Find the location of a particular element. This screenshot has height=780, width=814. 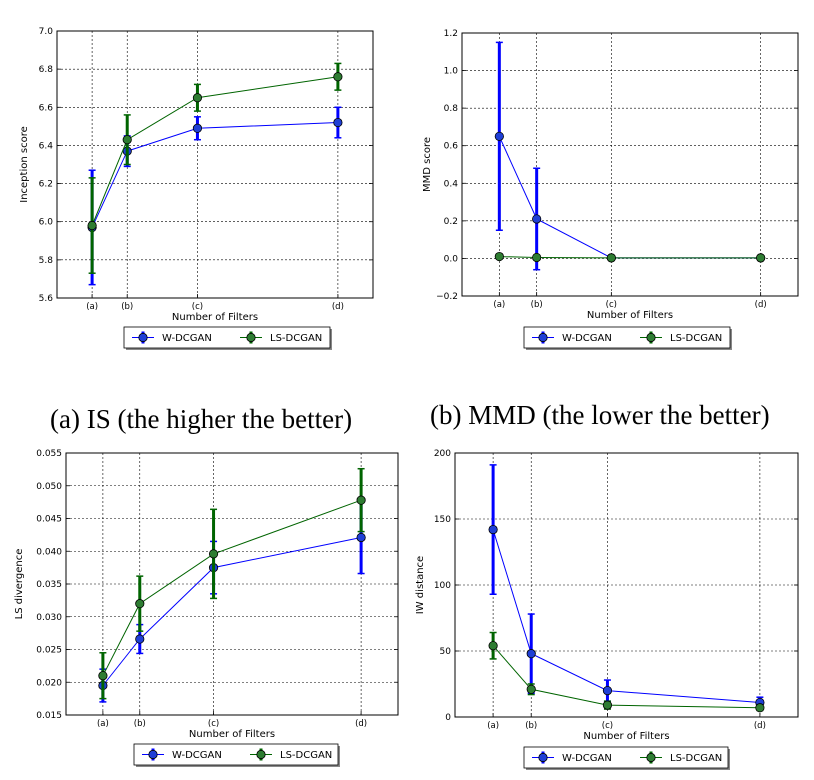

y-tick-label: 0.050 is located at coordinates (49, 487).